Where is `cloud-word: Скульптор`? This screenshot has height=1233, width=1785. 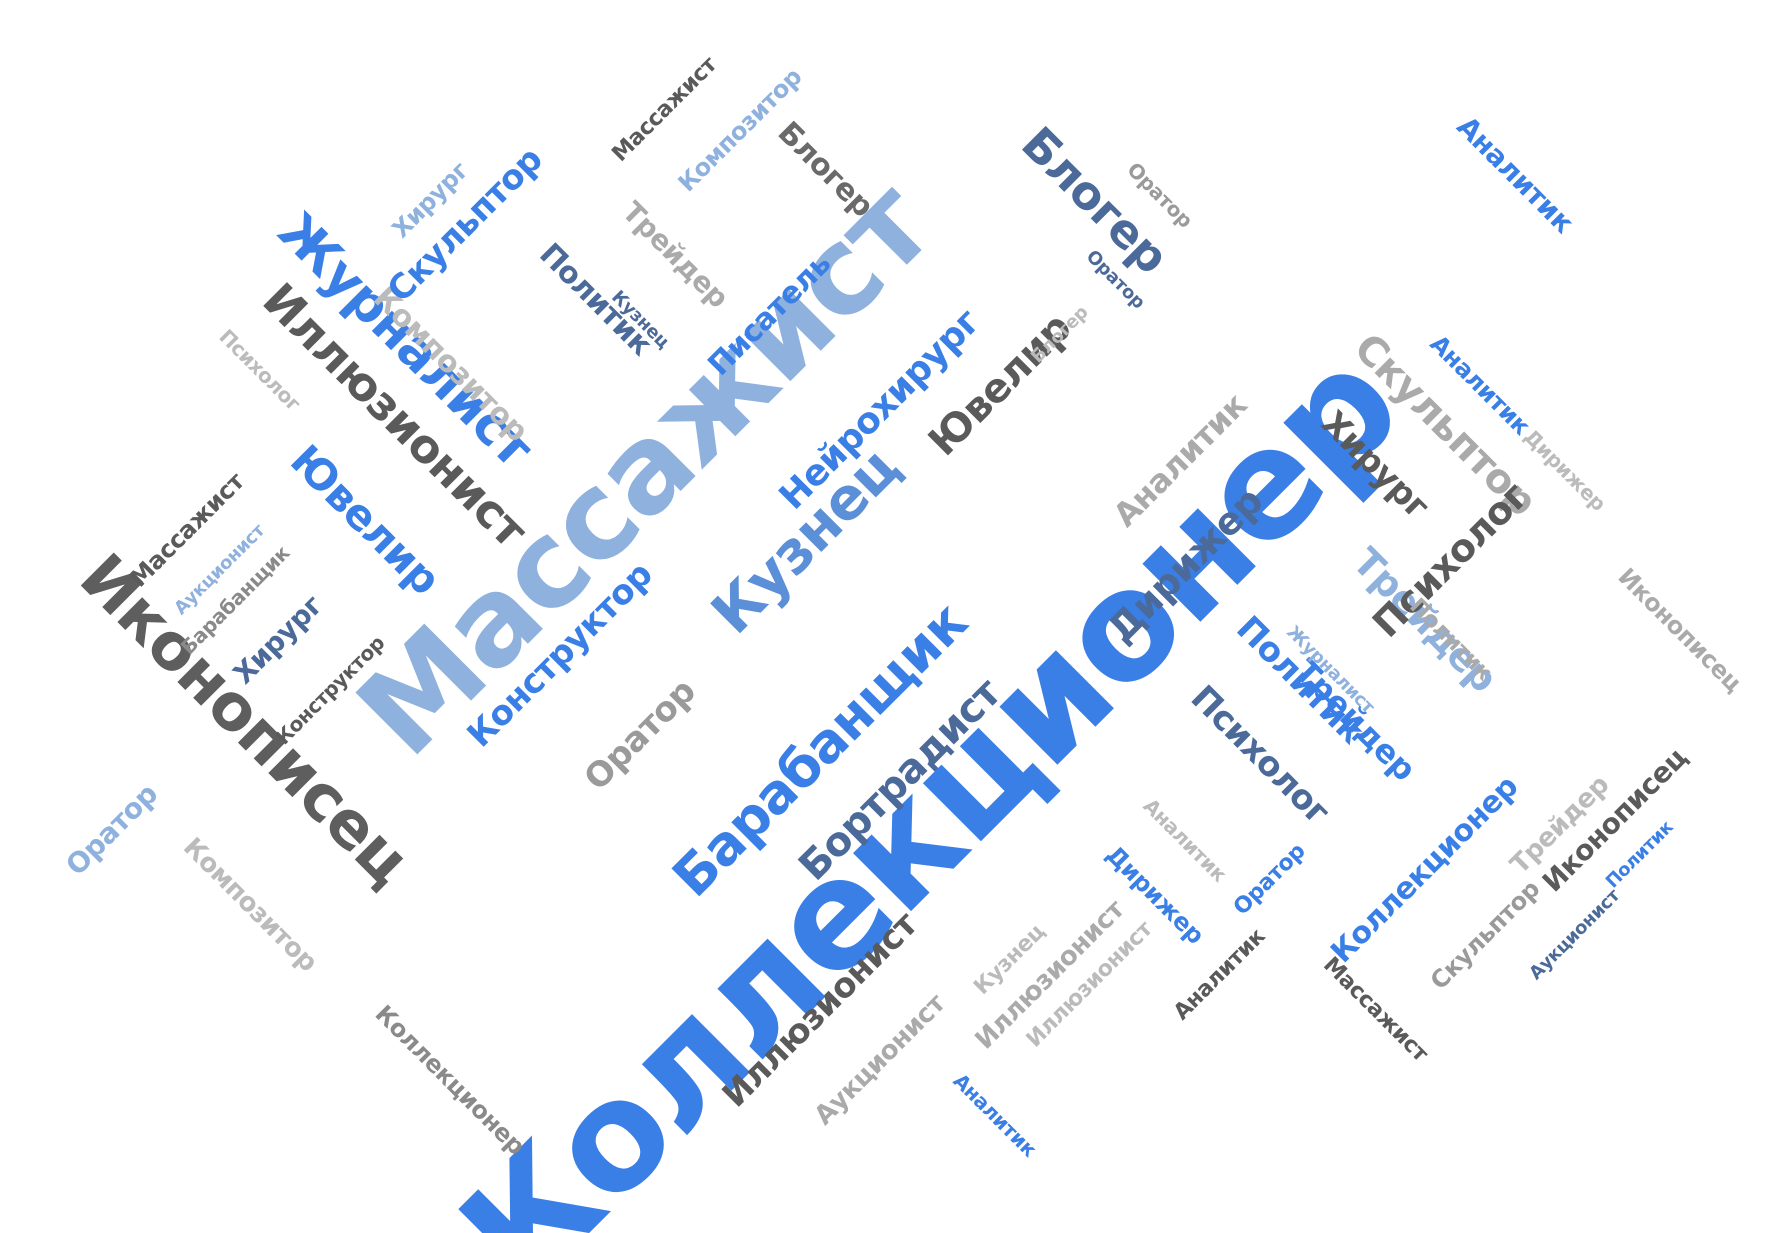 cloud-word: Скульптор is located at coordinates (1485, 935).